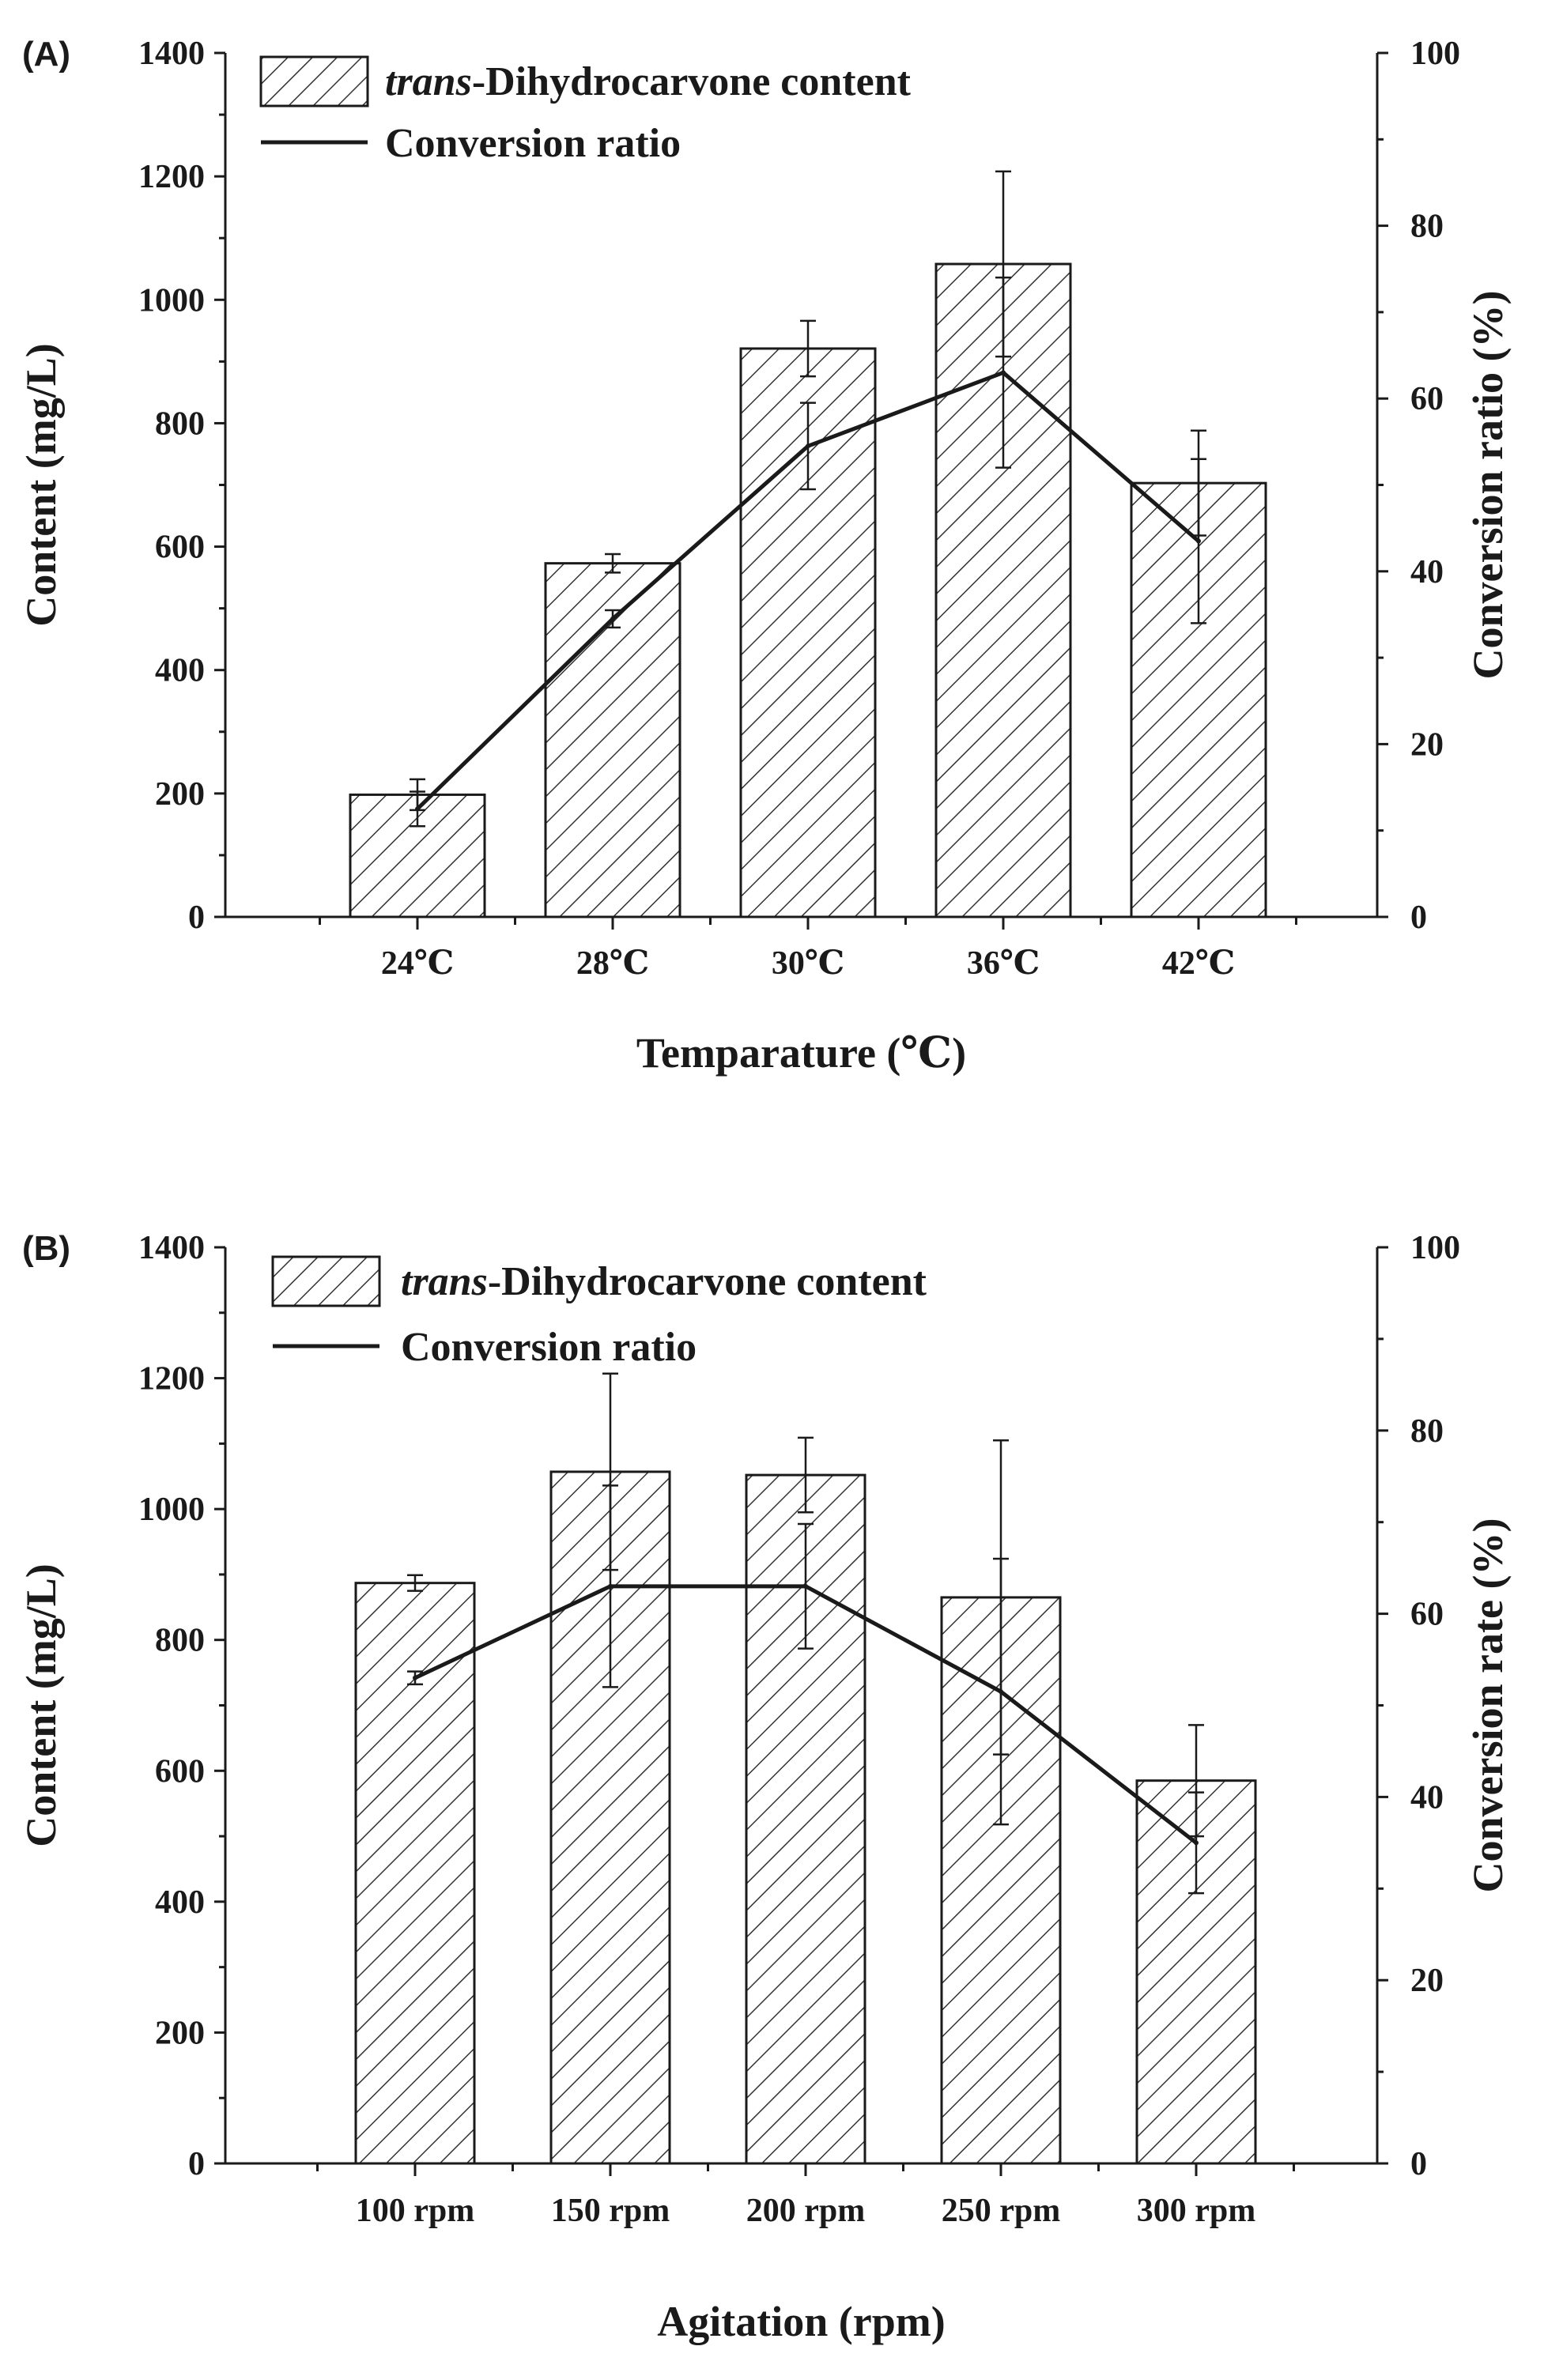 This screenshot has width=1563, height=2380. I want to click on panel-label: (A), so click(46, 54).